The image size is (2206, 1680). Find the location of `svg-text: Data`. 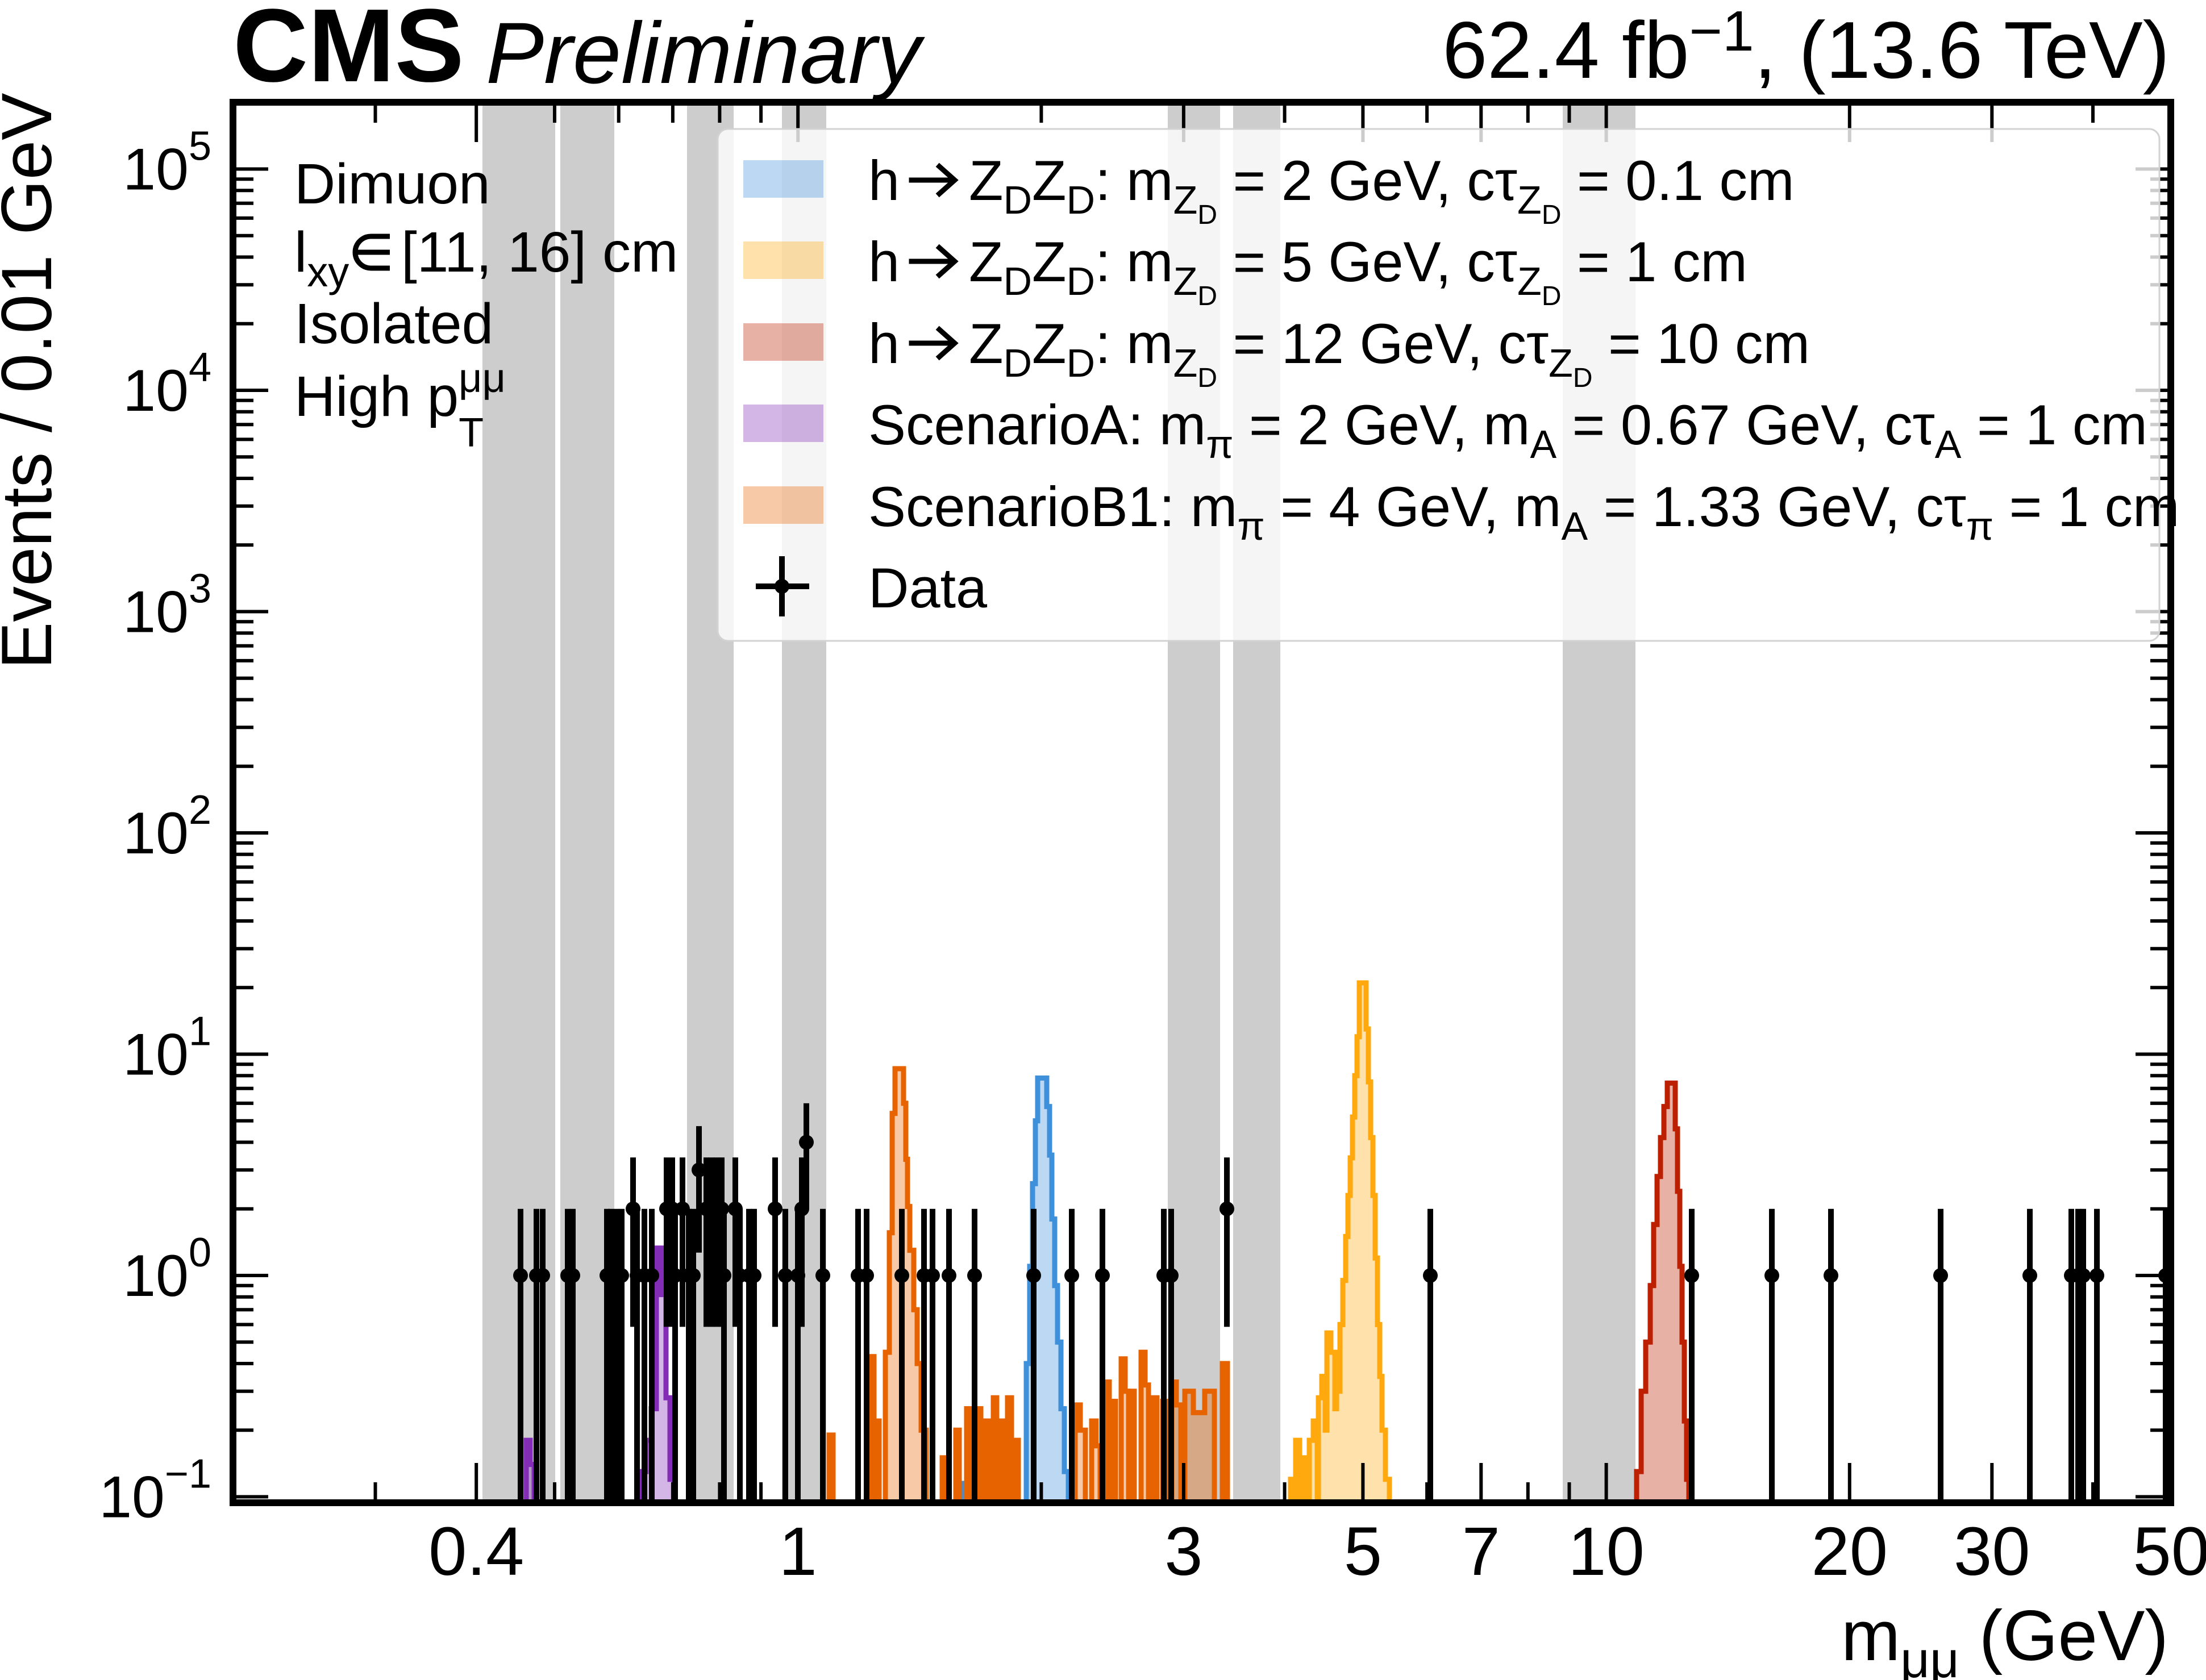

svg-text: Data is located at coordinates (928, 587).